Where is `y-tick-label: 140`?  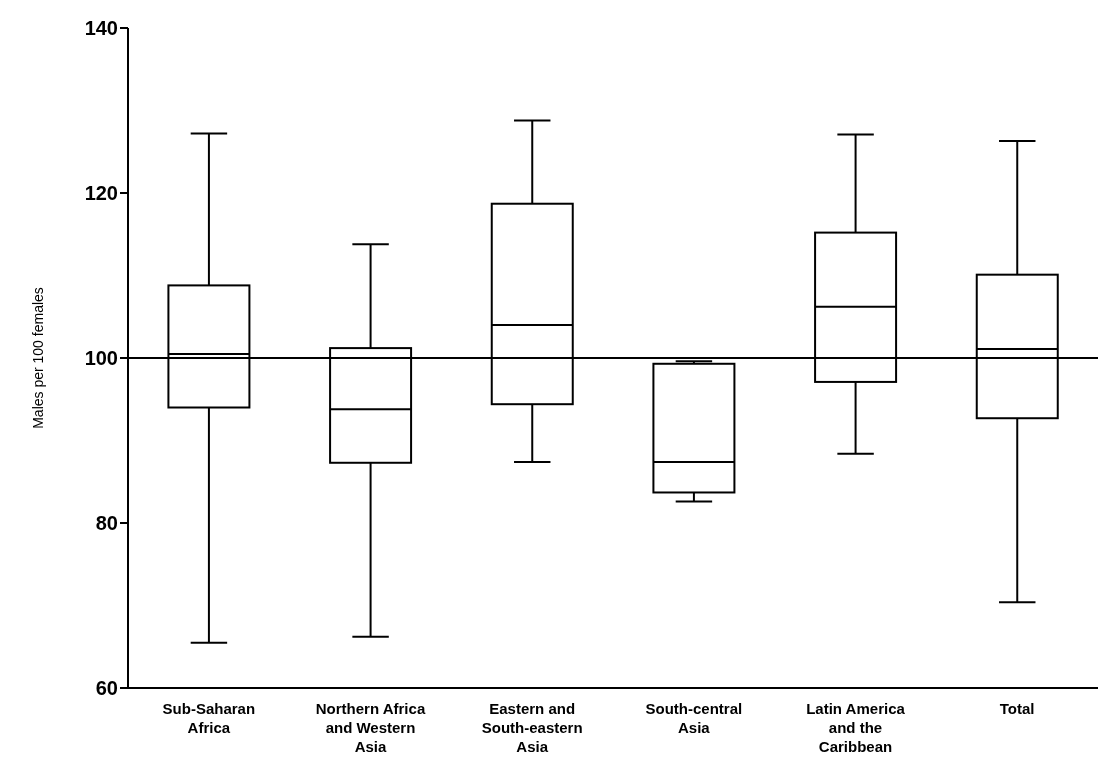 y-tick-label: 140 is located at coordinates (101, 28).